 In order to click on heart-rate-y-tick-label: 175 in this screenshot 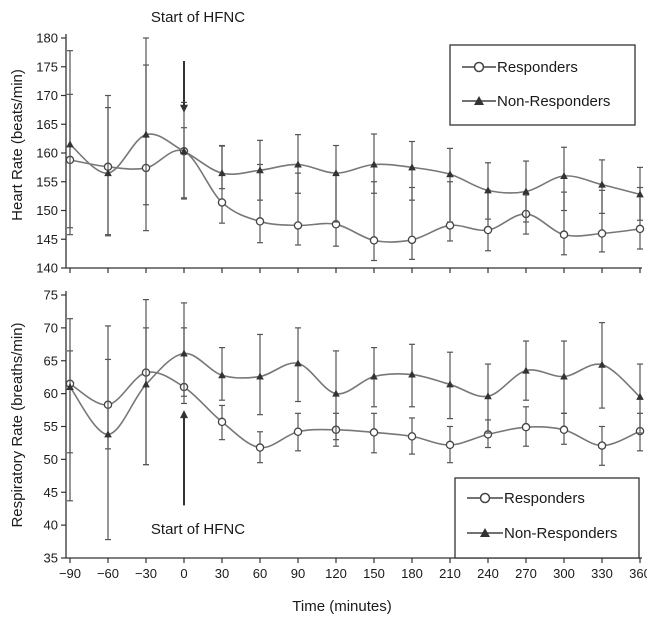, I will do `click(47, 66)`.